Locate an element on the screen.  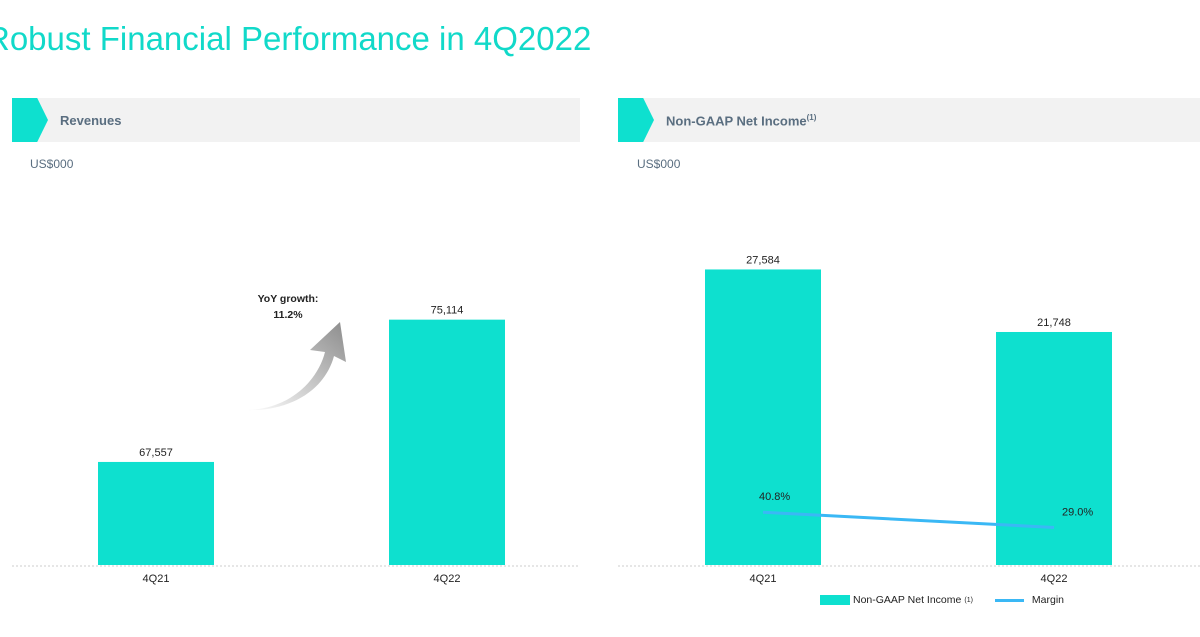
legend-net-income: Non-GAAP Net Income is located at coordinates (907, 600).